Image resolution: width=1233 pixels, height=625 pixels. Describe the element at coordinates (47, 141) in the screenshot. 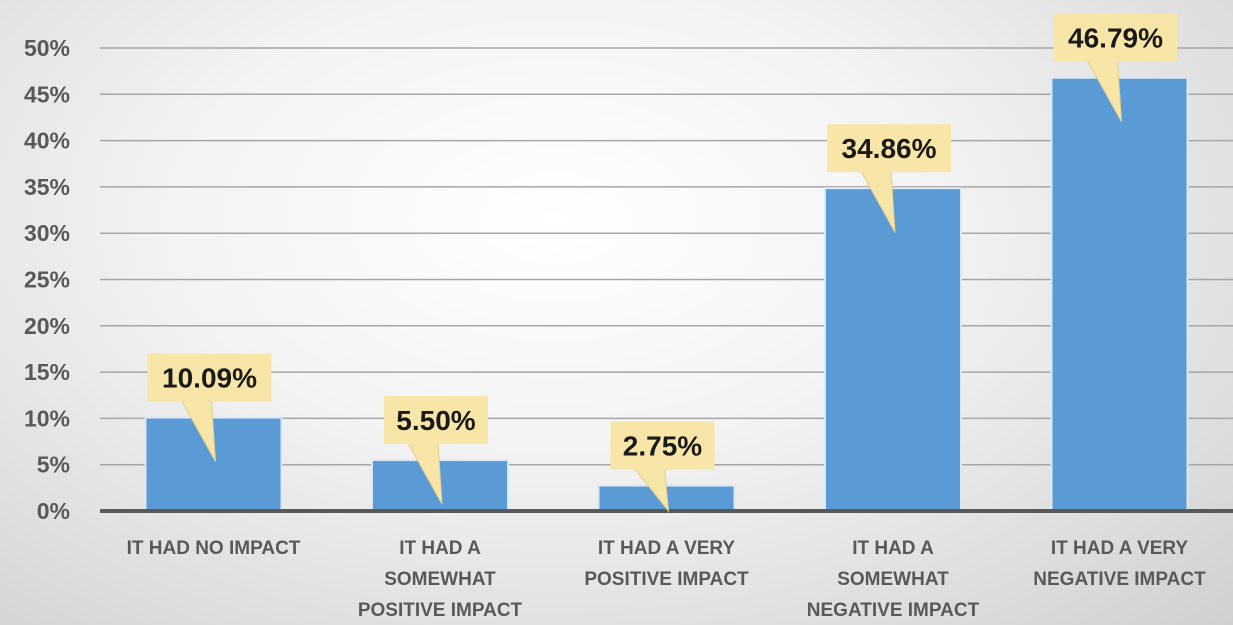

I see `y-tick-label: 40%` at that location.